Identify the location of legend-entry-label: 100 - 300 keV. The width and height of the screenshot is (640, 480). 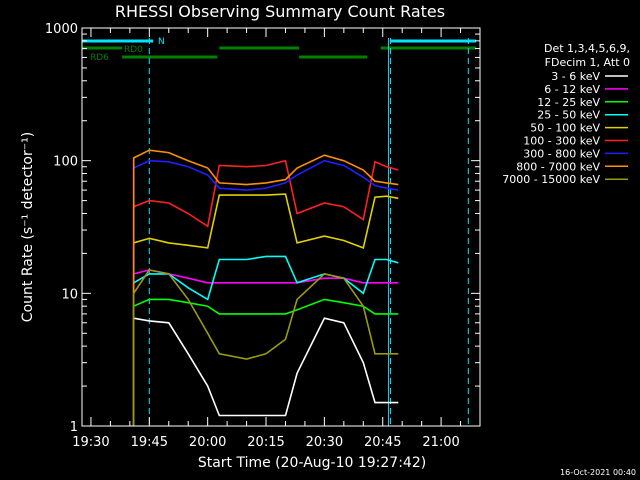
(561, 141).